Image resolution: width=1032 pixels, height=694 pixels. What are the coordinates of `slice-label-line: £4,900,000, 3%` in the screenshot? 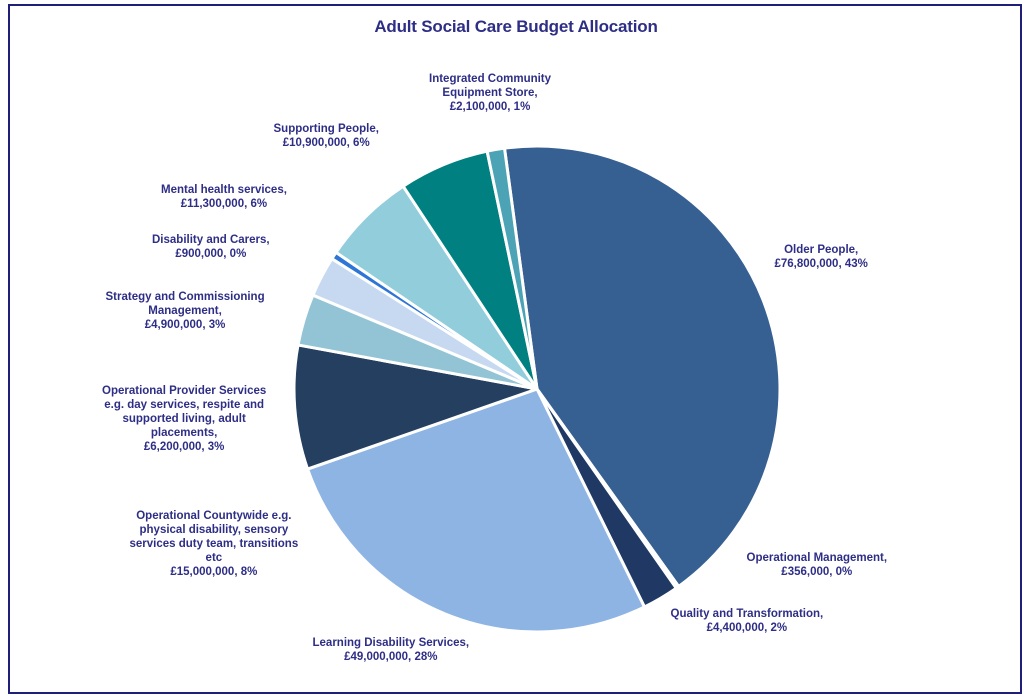 It's located at (185, 325).